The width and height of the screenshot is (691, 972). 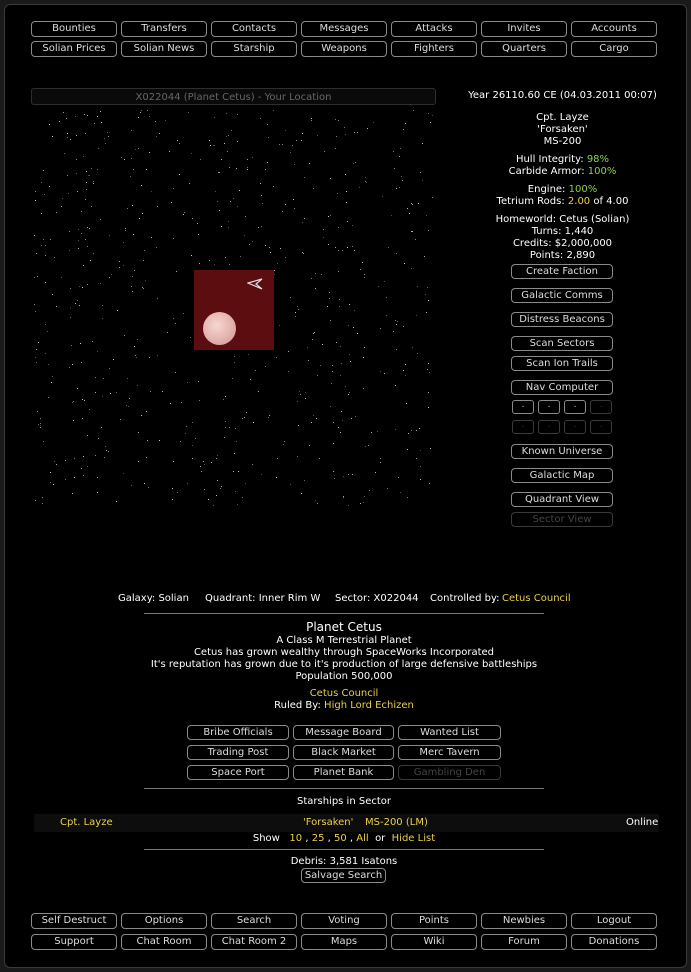 I want to click on ship-name-link: 'Forsaken', so click(x=328, y=822).